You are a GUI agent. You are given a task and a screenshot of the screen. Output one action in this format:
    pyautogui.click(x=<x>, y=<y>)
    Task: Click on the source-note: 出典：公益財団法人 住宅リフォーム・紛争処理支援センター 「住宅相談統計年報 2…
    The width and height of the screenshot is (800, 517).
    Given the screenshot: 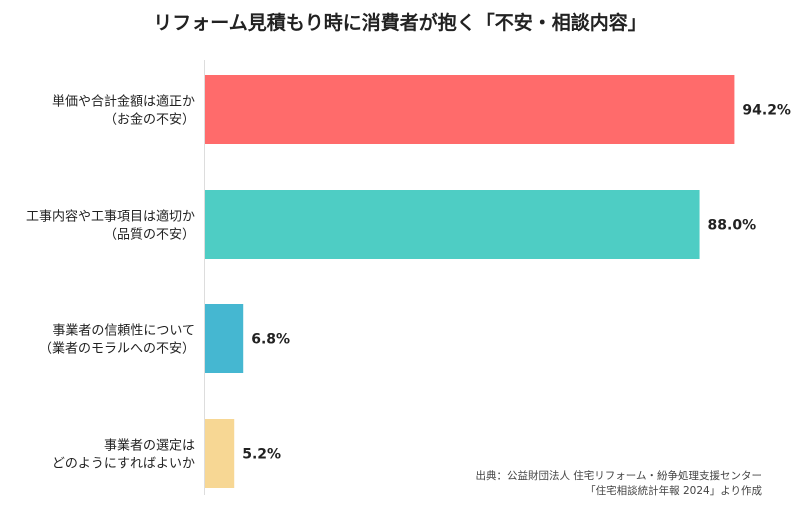 What is the action you would take?
    pyautogui.click(x=618, y=484)
    